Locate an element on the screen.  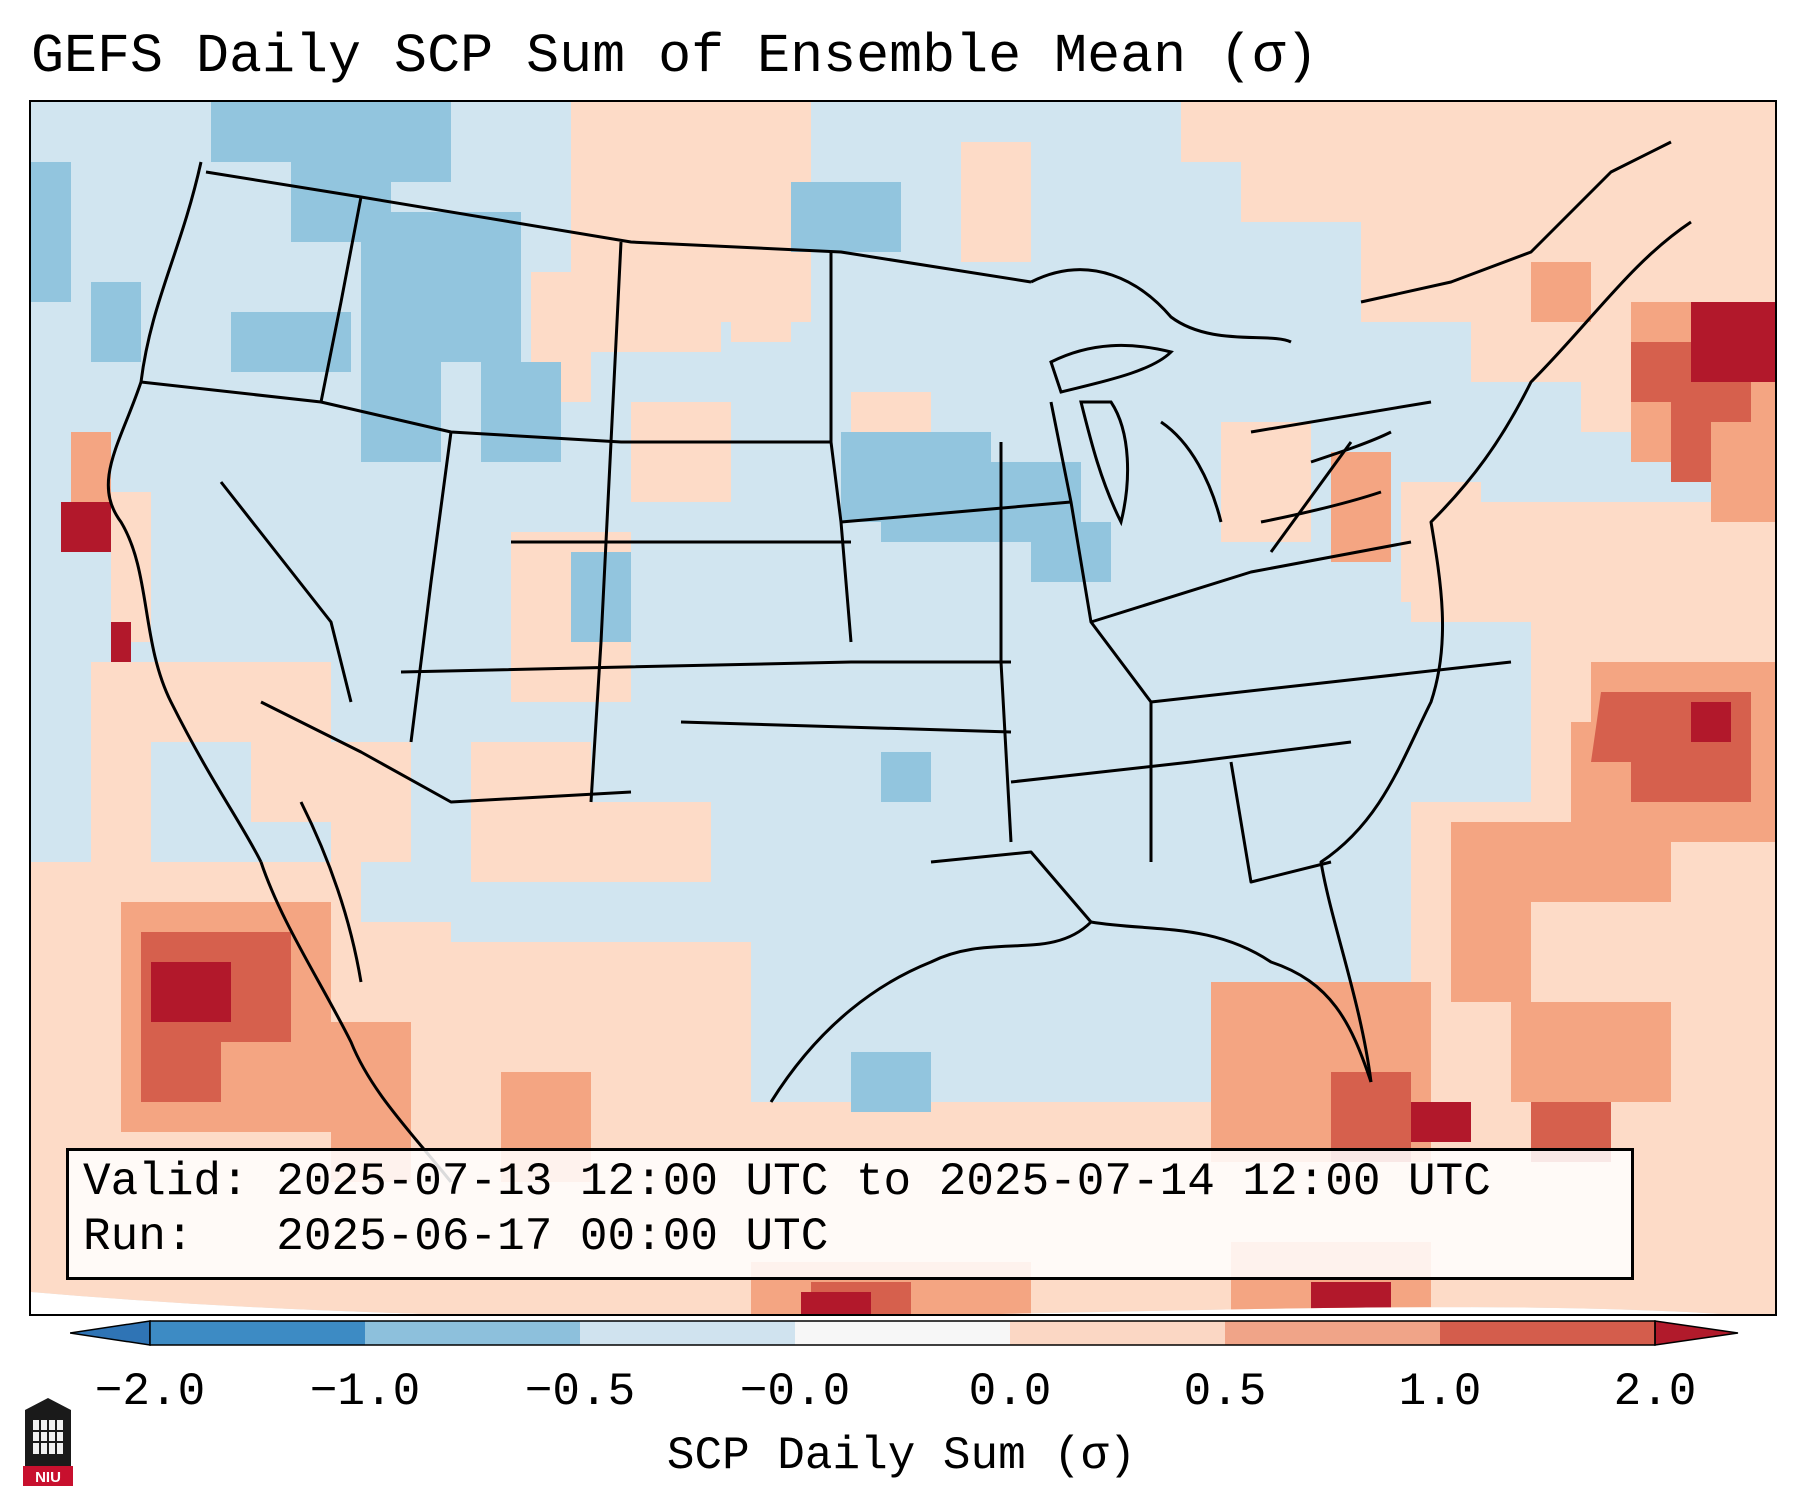
run-line: Run: 2025-06-17 00:00 UTC is located at coordinates (857, 1237).